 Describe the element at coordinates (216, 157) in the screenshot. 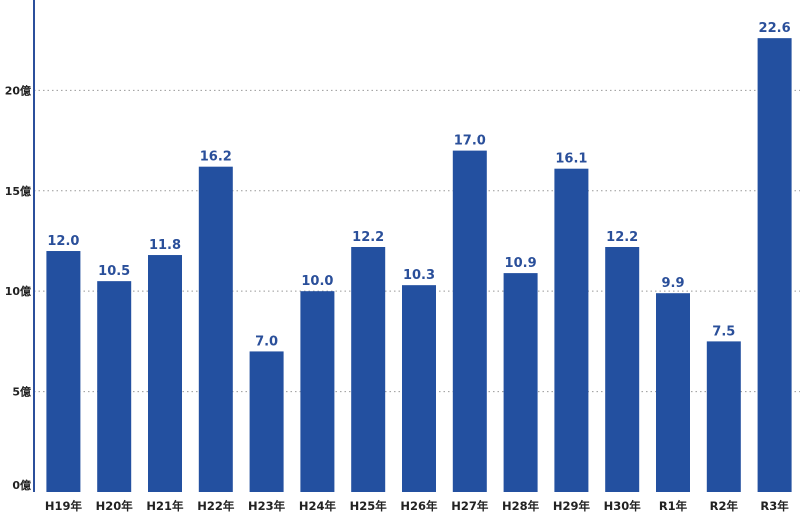

I see `data-label: 16.2` at that location.